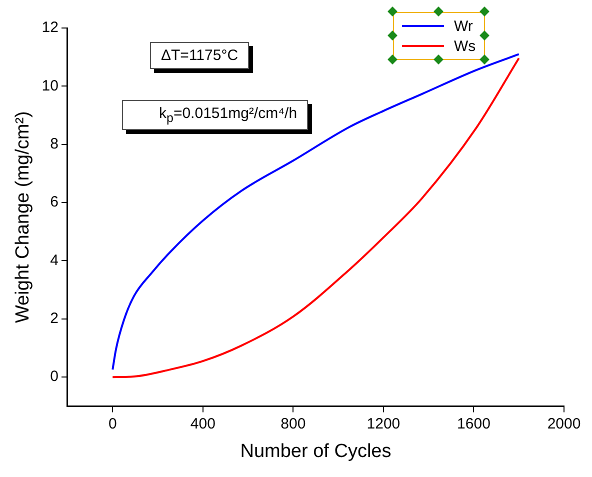  What do you see at coordinates (50, 27) in the screenshot?
I see `y-tick-label: 12` at bounding box center [50, 27].